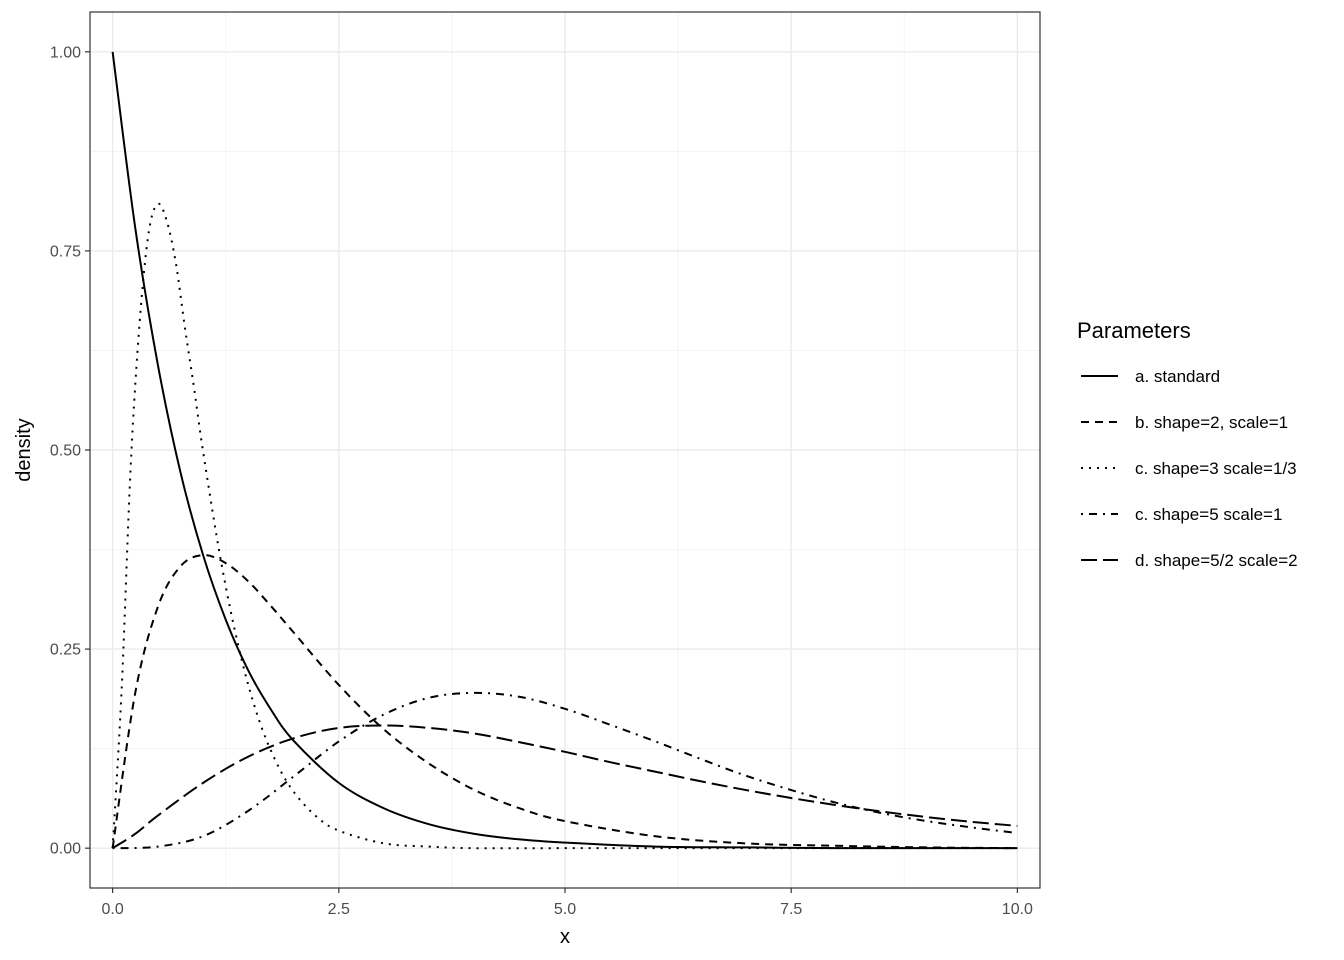 The width and height of the screenshot is (1344, 960). What do you see at coordinates (24, 449) in the screenshot?
I see `y-axis-title: density` at bounding box center [24, 449].